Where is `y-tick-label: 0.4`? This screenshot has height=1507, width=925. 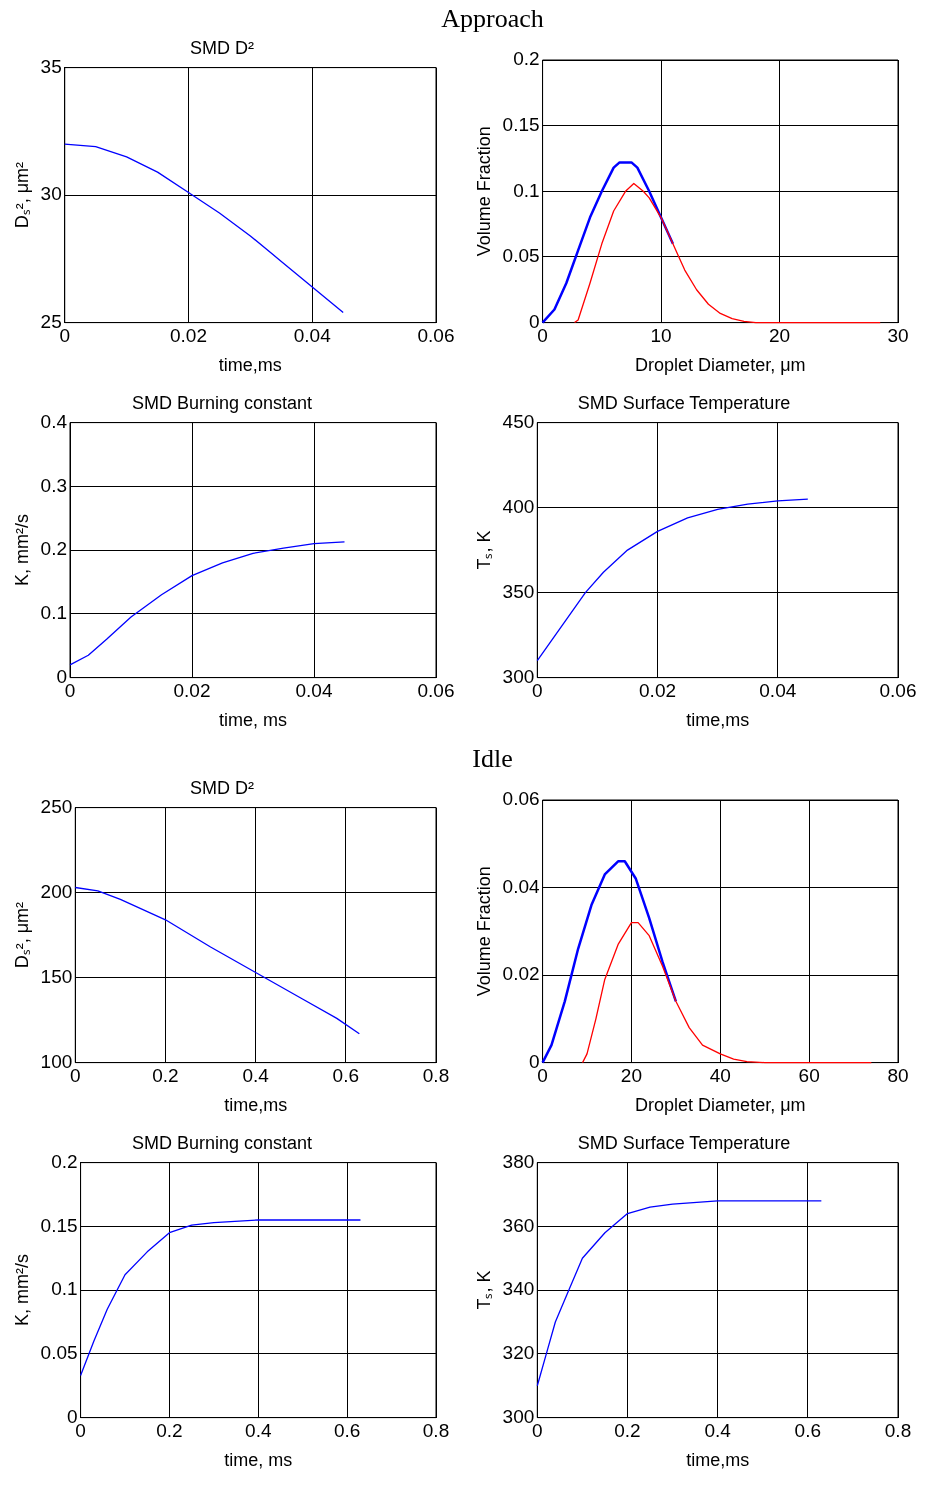 y-tick-label: 0.4 is located at coordinates (54, 421).